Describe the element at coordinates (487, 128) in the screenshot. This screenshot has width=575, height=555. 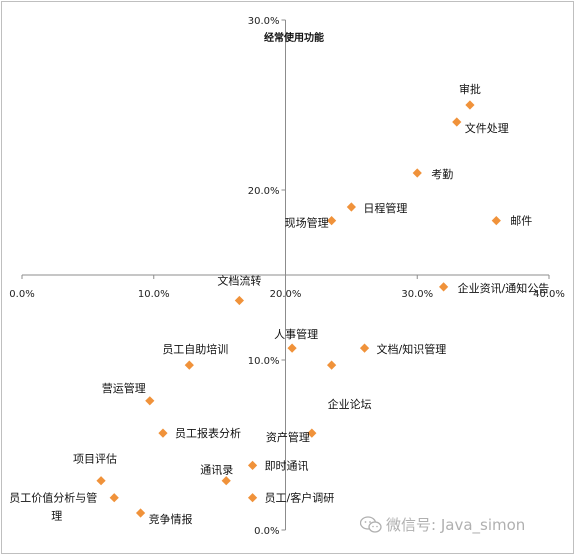
I see `point-label: 文件处理` at that location.